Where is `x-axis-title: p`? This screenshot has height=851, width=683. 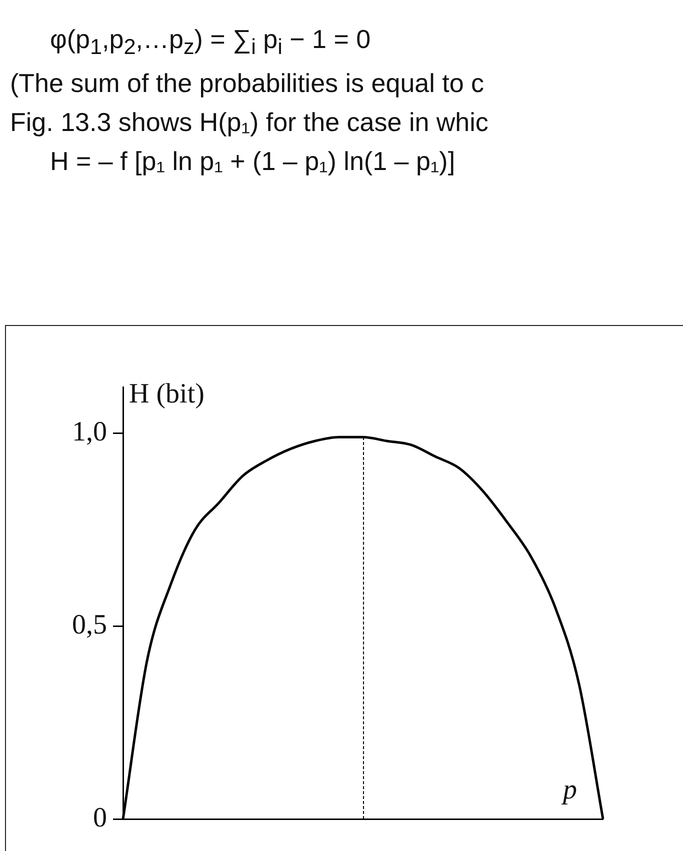 x-axis-title: p is located at coordinates (569, 790).